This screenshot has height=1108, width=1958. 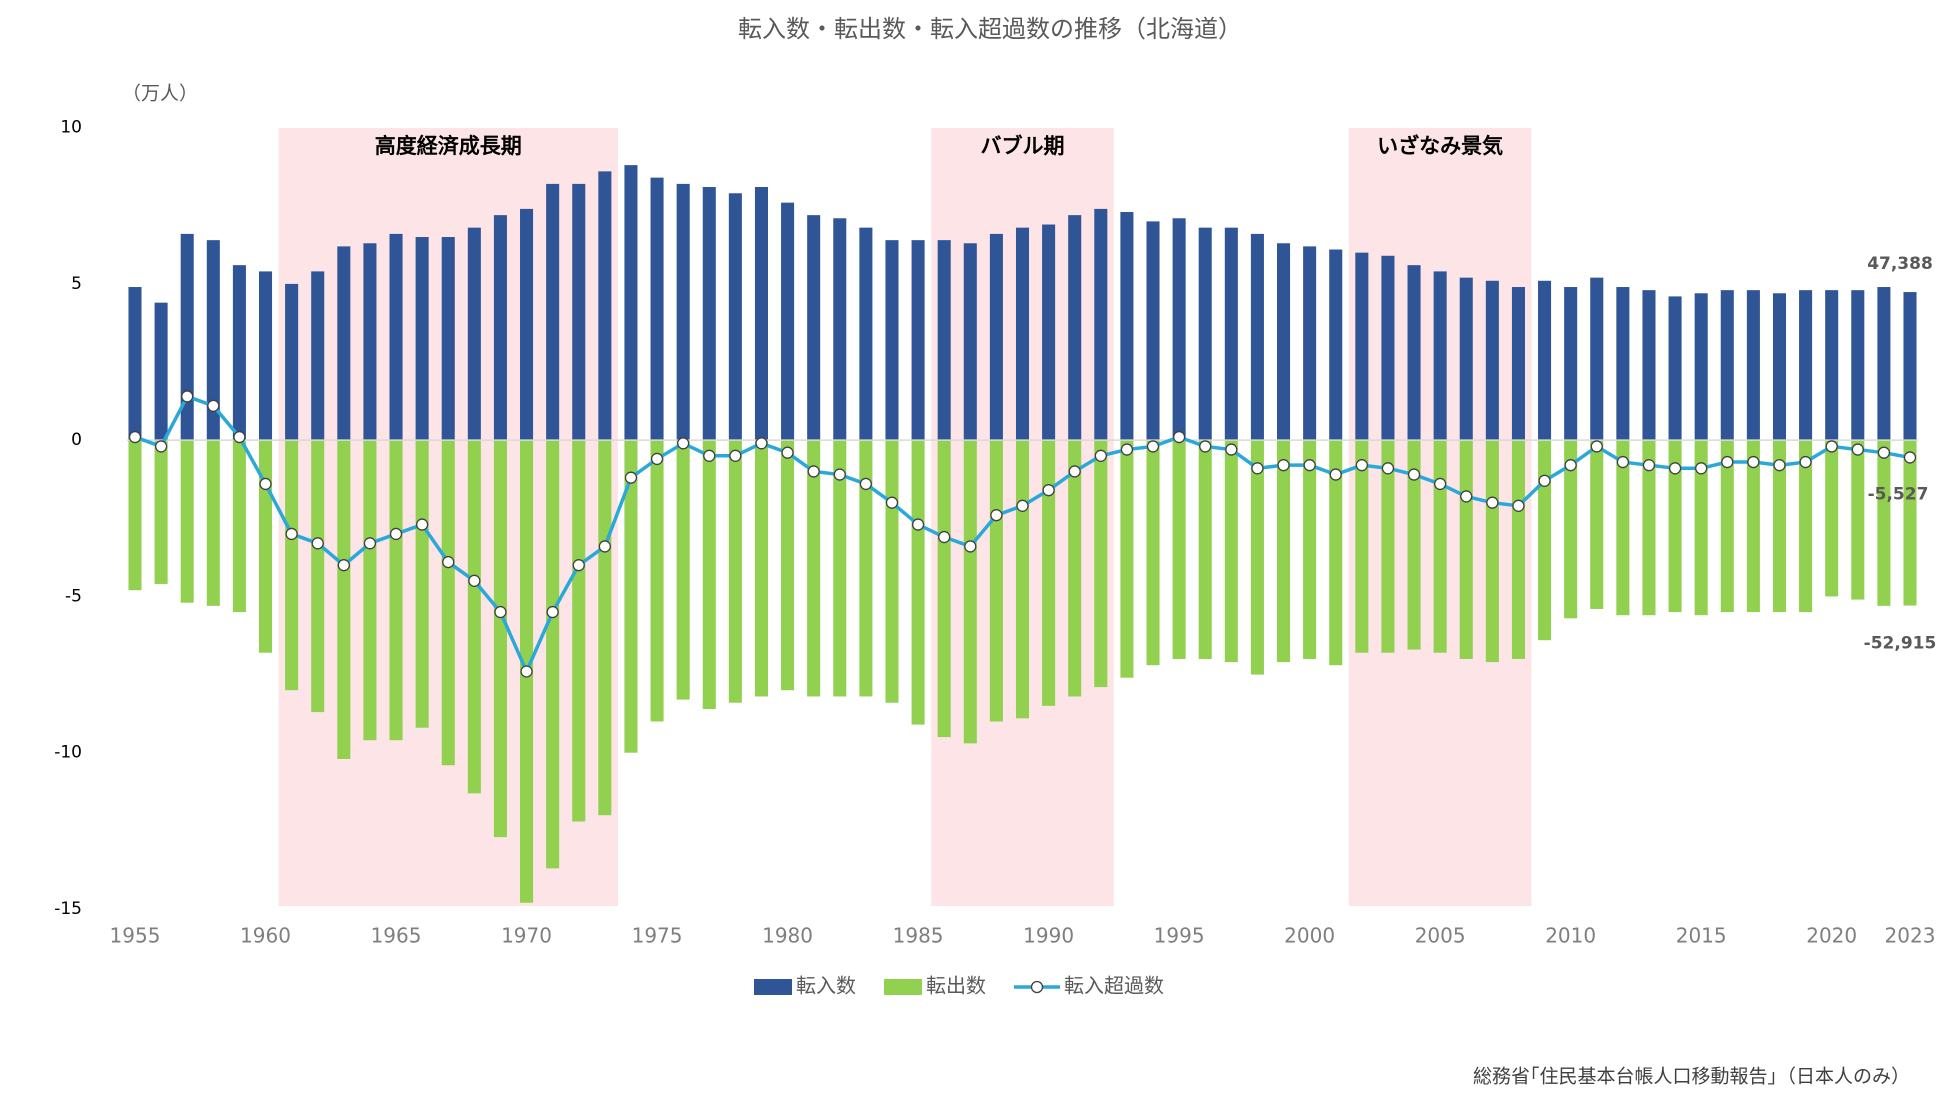 What do you see at coordinates (396, 936) in the screenshot?
I see `x-tick-label: 1965` at bounding box center [396, 936].